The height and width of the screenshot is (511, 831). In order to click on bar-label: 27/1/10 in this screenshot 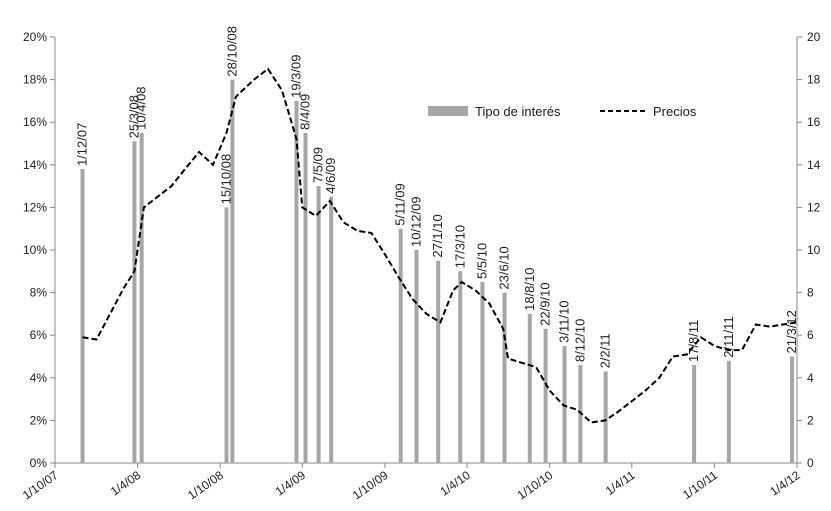, I will do `click(437, 235)`.